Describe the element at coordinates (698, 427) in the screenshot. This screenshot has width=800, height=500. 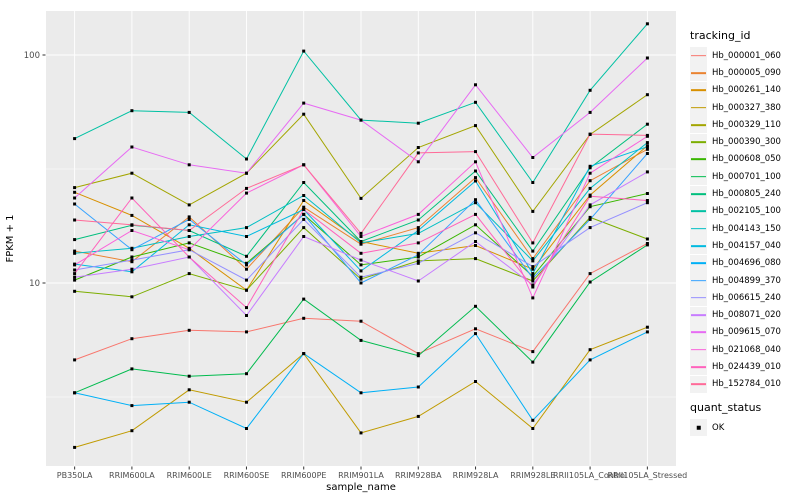
I see `legend-key-point` at that location.